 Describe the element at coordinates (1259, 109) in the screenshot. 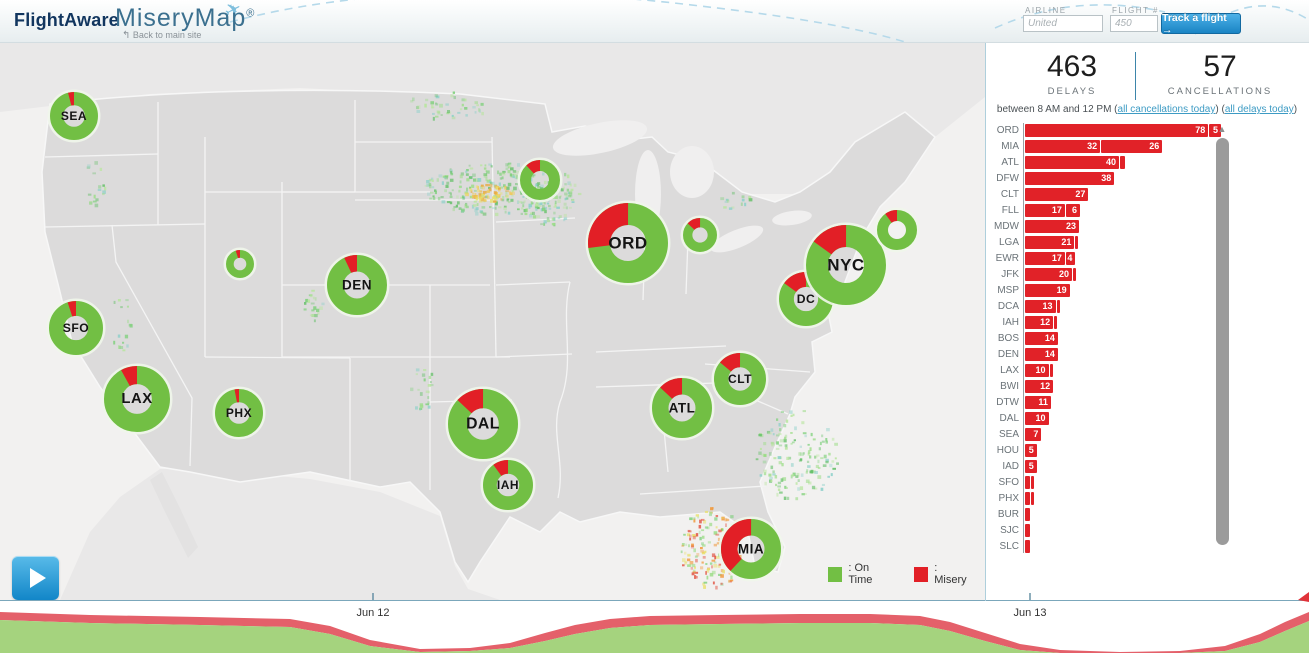

I see `all-delays-link: all delays today` at that location.